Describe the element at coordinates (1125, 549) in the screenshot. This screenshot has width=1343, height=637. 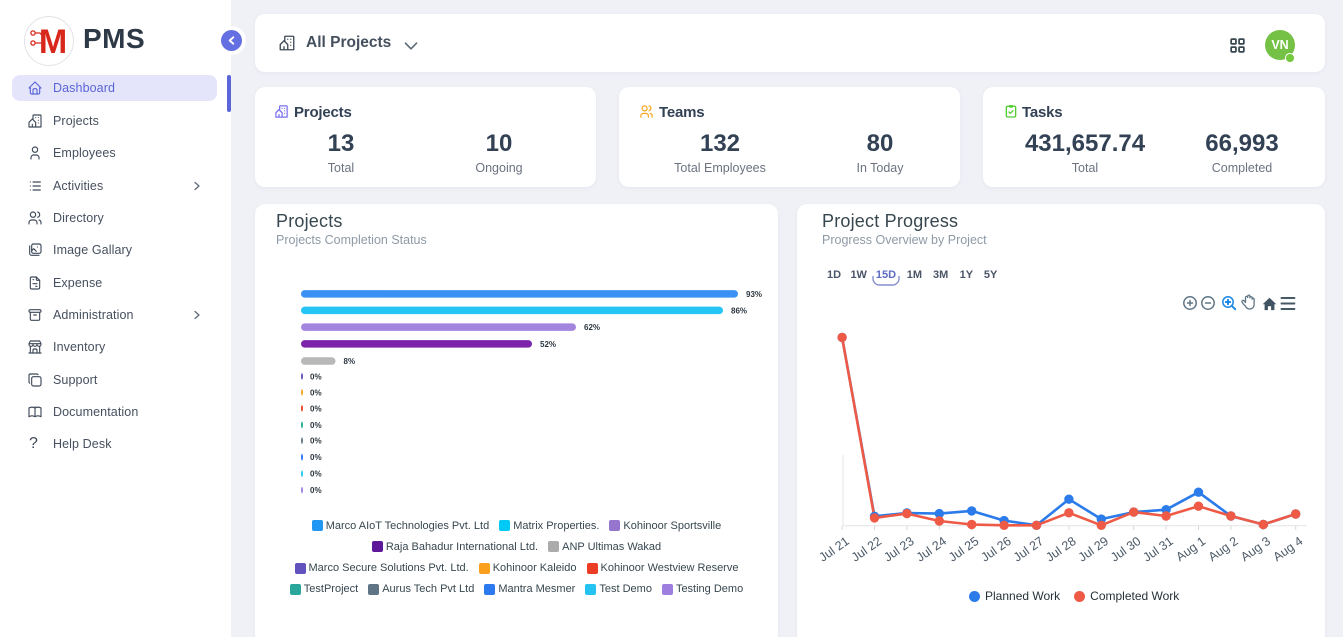
I see `svg-text: Jul 30` at that location.